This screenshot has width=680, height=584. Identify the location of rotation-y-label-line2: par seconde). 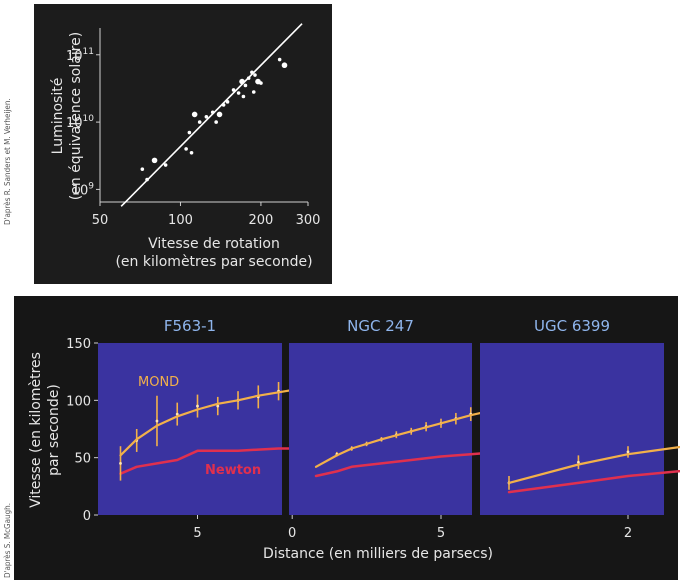
(54, 430).